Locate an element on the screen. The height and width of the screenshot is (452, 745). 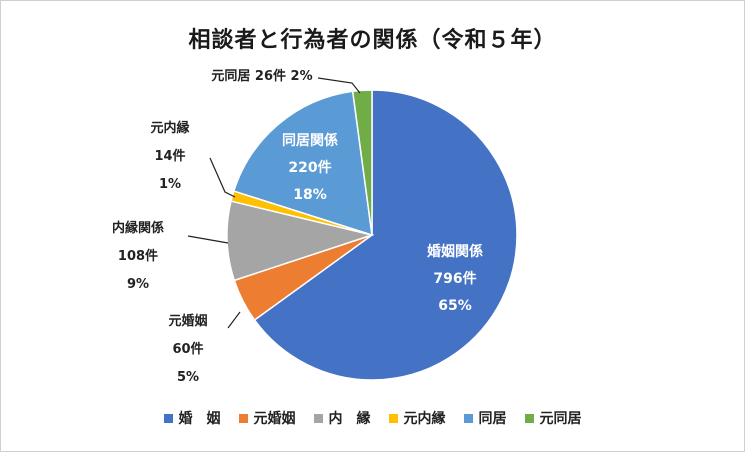
legend-item: 内 縁 is located at coordinates (342, 418).